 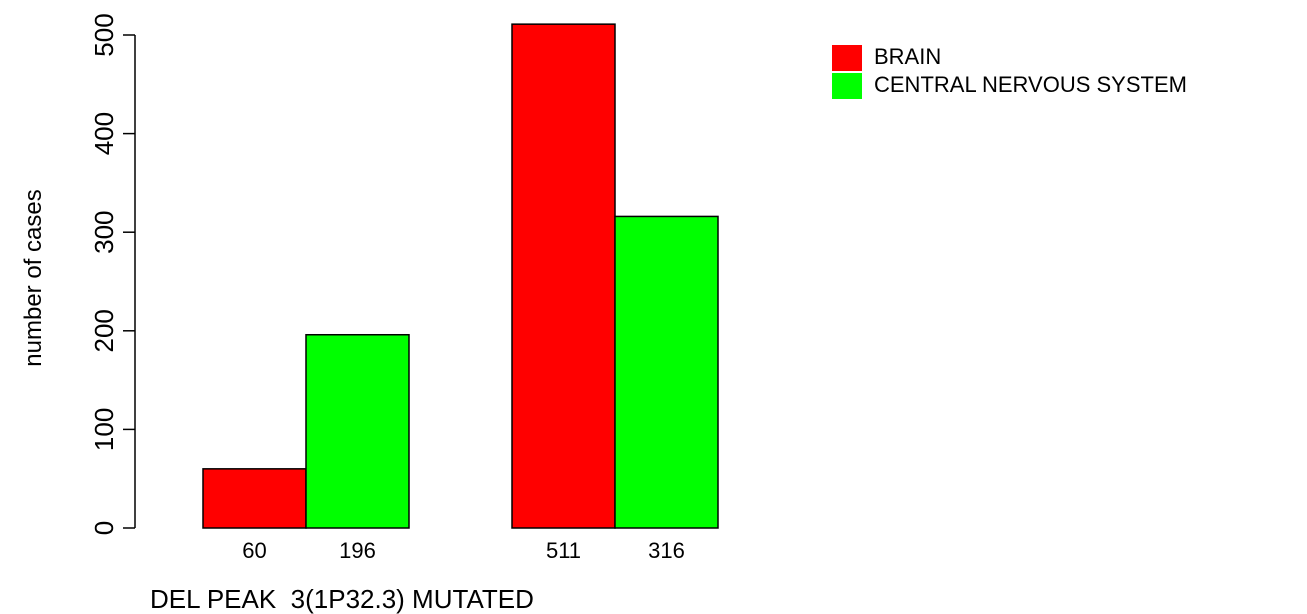 I want to click on y-tick-label: 200, so click(x=104, y=330).